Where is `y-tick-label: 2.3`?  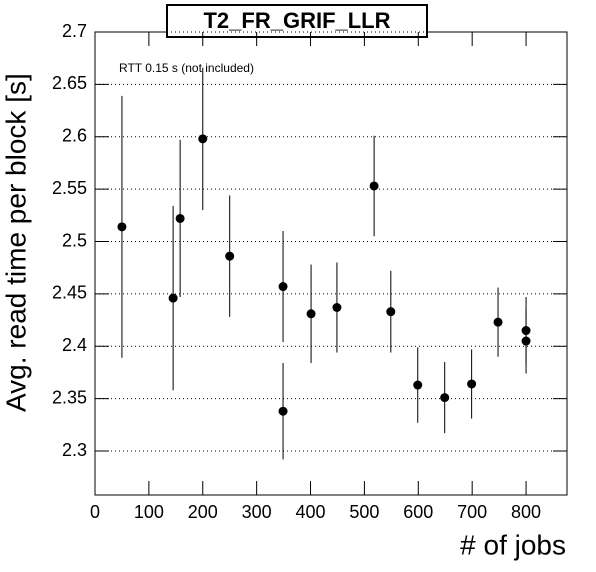
y-tick-label: 2.3 is located at coordinates (74, 450).